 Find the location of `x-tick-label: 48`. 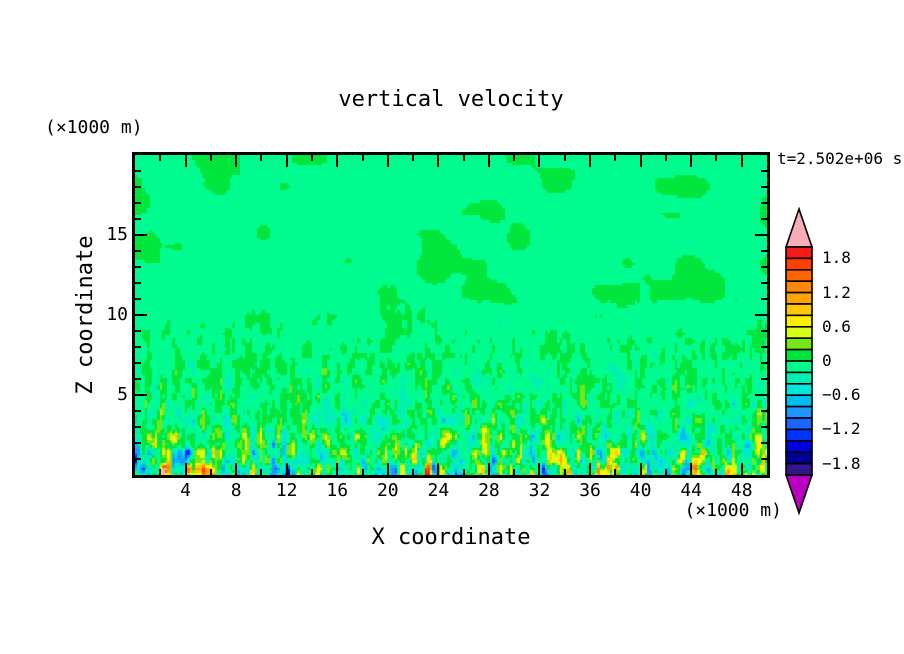

x-tick-label: 48 is located at coordinates (741, 490).